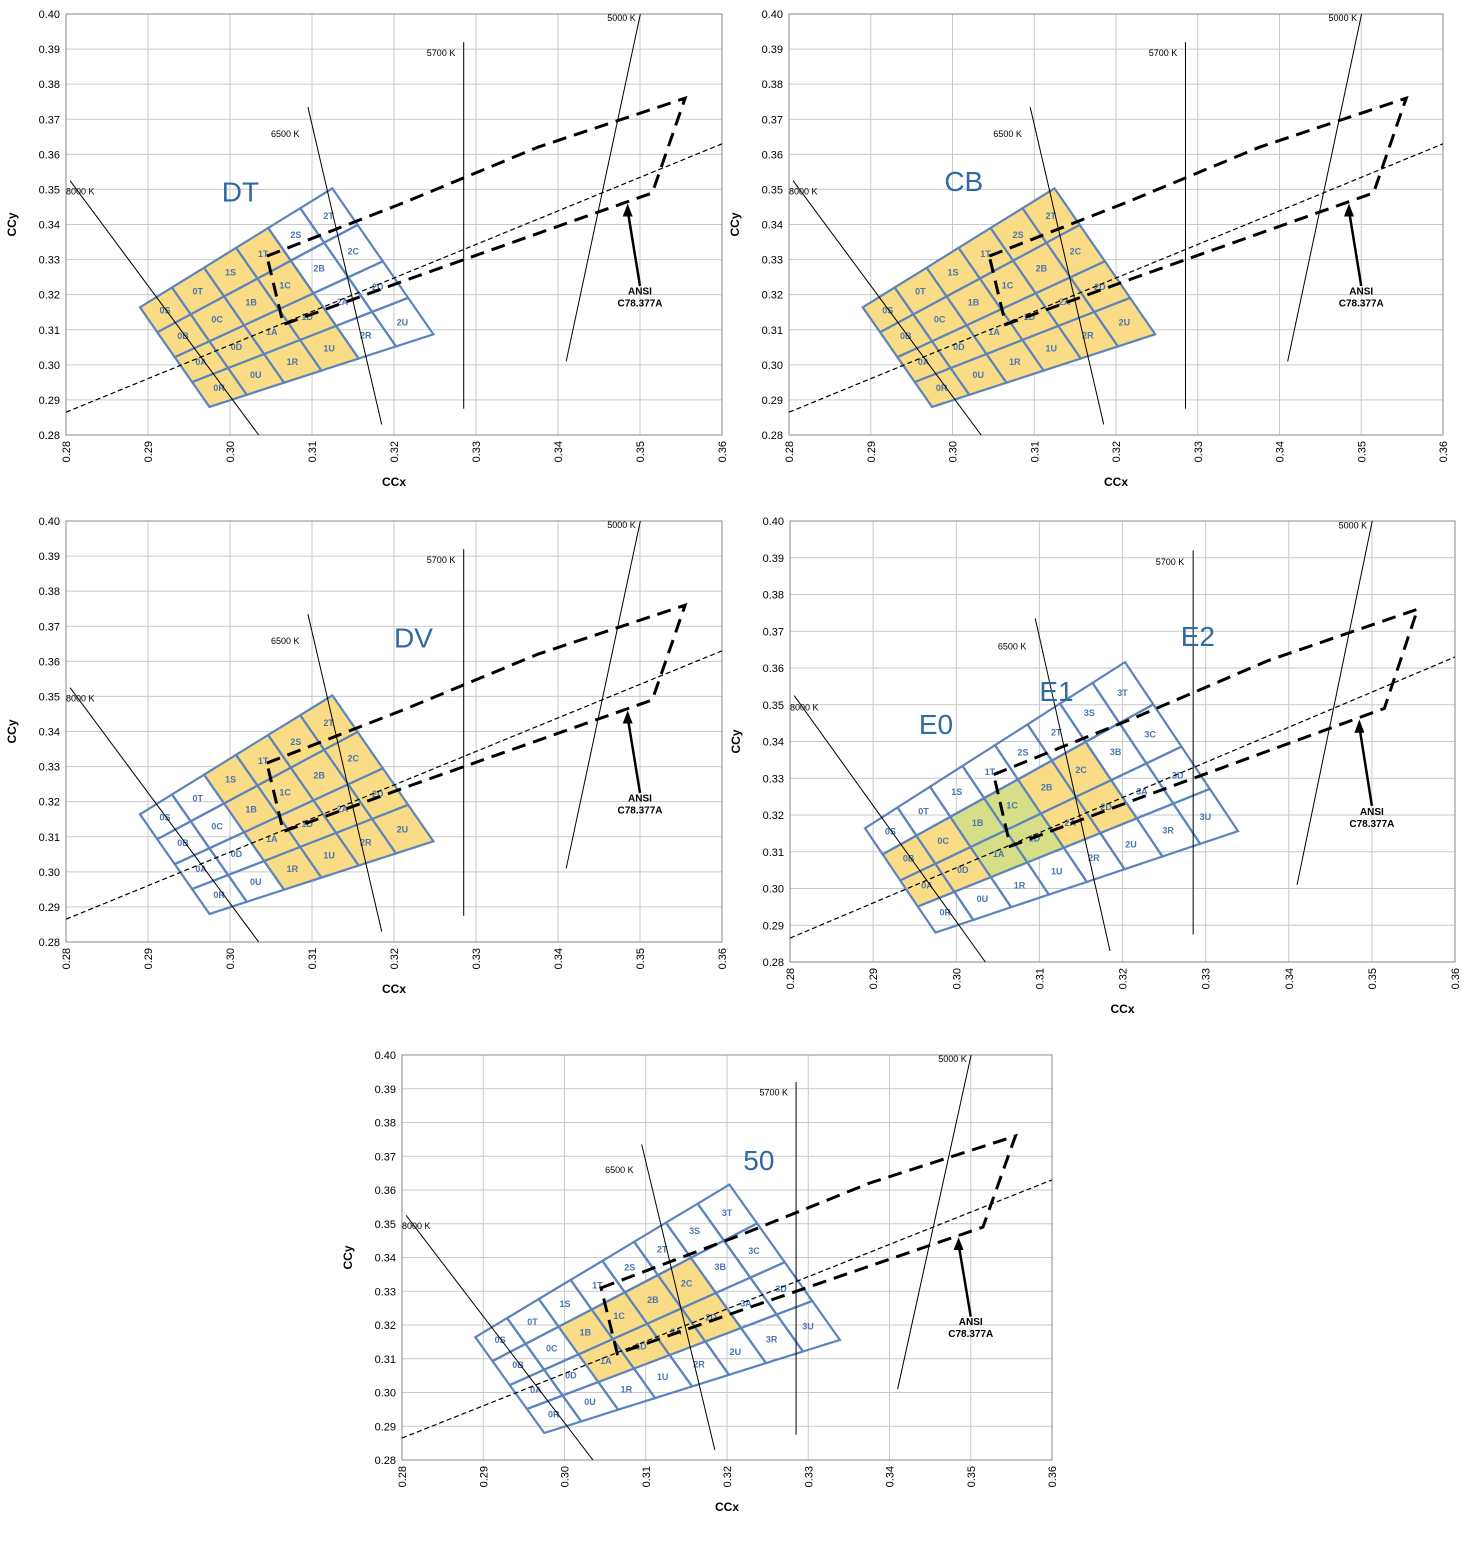  I want to click on bin-label-1T: 1T, so click(263, 761).